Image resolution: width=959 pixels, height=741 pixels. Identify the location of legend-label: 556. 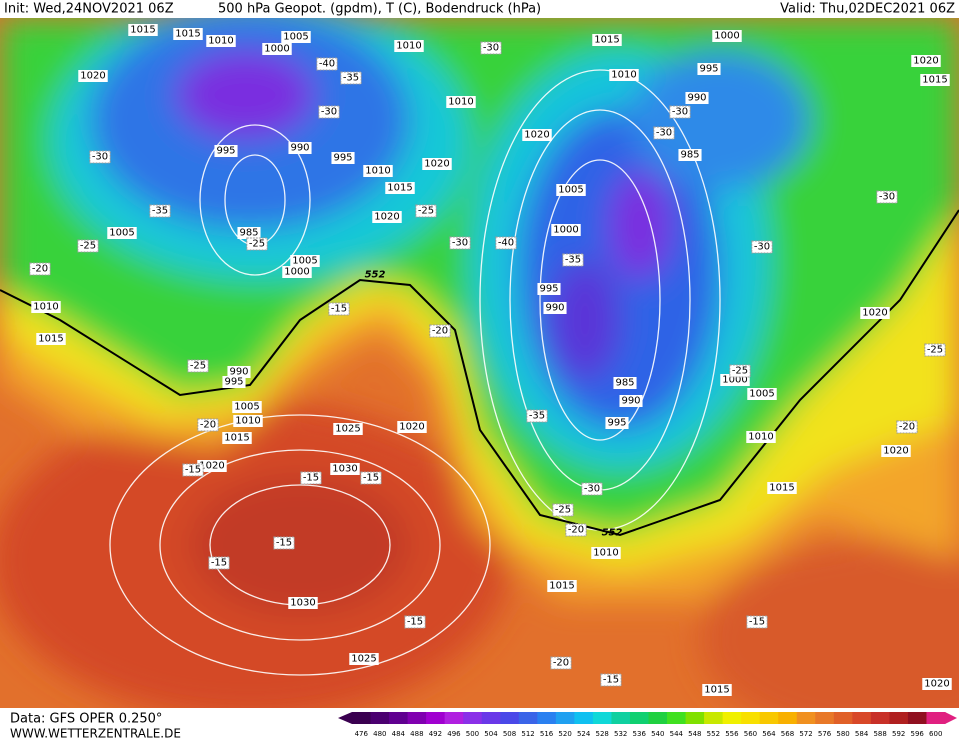
(732, 734).